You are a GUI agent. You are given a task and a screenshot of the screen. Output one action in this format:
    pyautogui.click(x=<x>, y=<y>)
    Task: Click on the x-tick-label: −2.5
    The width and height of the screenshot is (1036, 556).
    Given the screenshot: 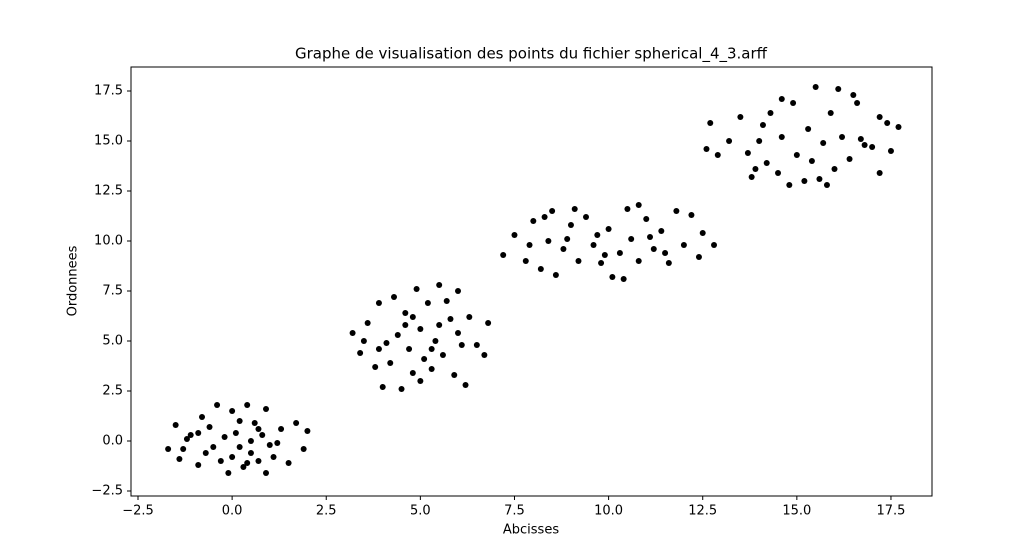 What is the action you would take?
    pyautogui.click(x=138, y=511)
    